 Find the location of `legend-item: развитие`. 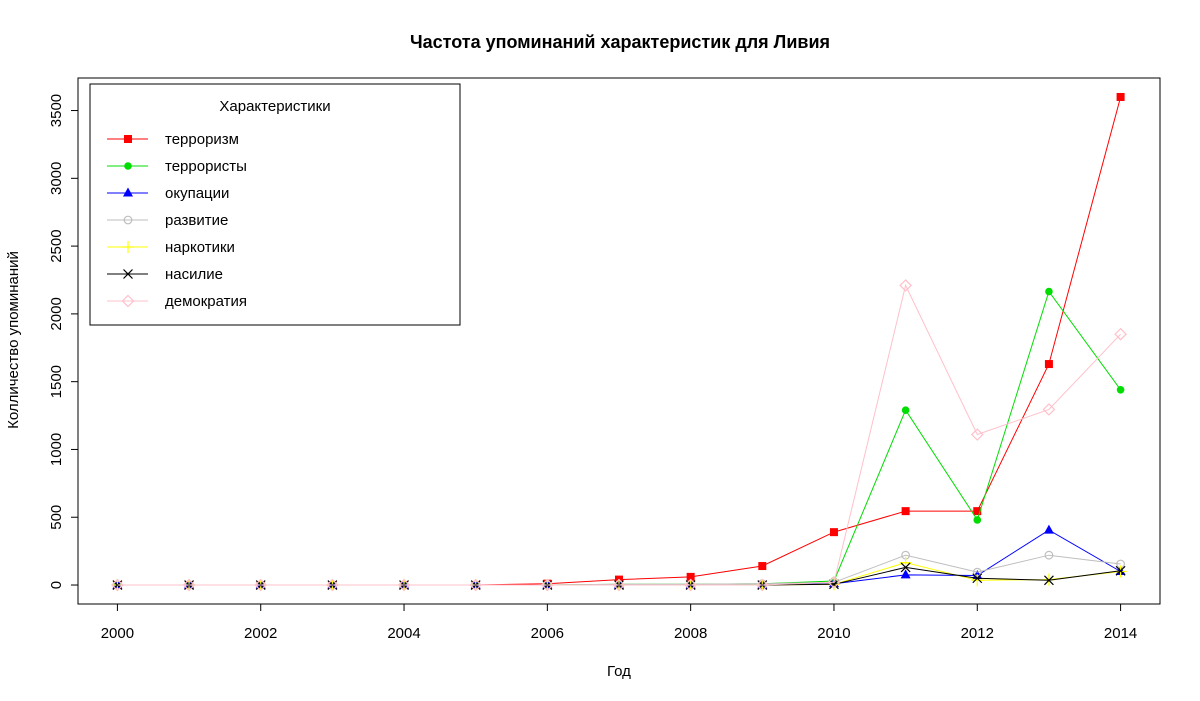

legend-item: развитие is located at coordinates (167, 220).